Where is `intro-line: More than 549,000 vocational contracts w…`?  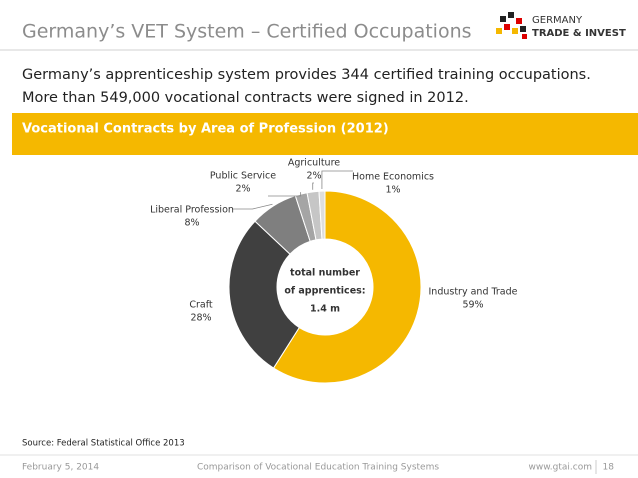 intro-line: More than 549,000 vocational contracts w… is located at coordinates (245, 98).